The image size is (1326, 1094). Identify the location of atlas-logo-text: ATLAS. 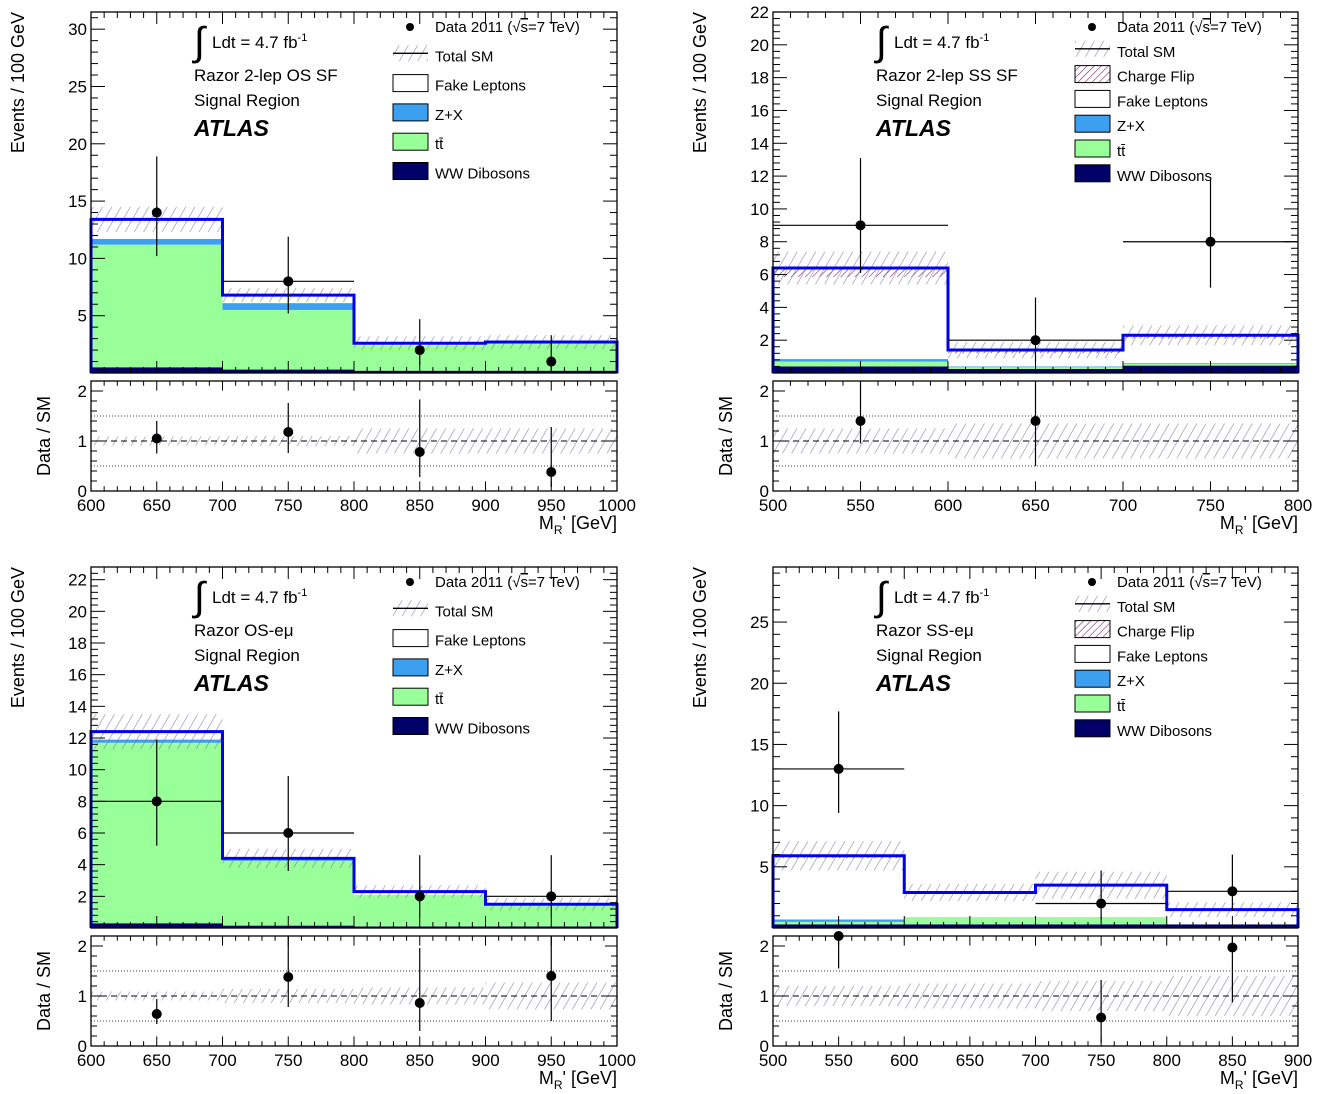
(913, 683).